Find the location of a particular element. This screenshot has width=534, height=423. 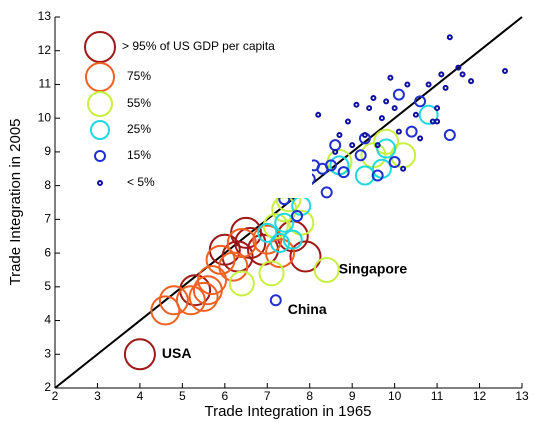

legend-label: < 5% is located at coordinates (141, 182).